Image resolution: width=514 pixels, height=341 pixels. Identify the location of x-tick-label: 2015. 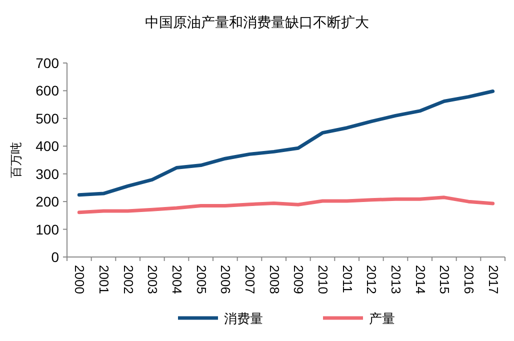
(444, 279).